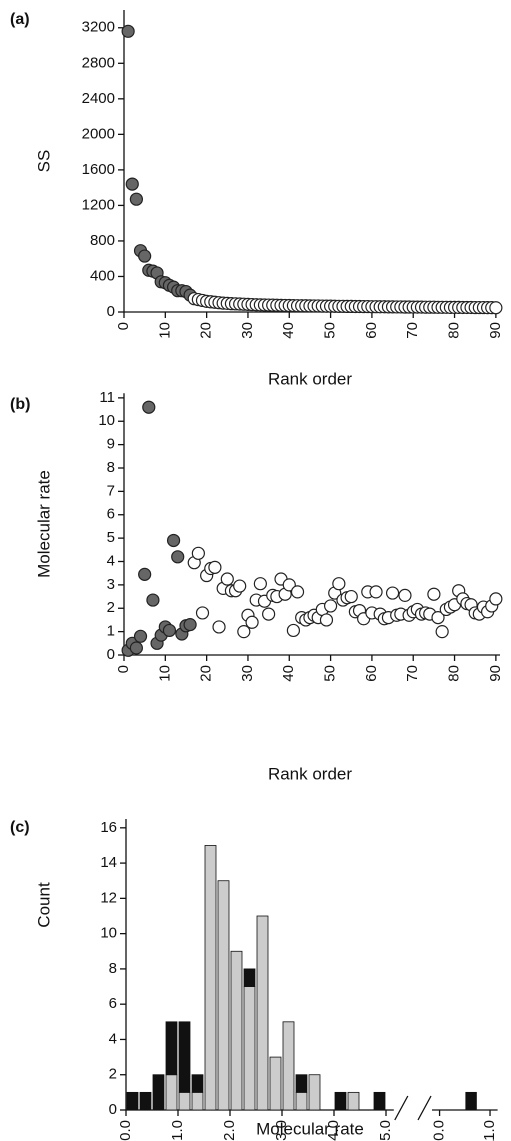 This screenshot has width=511, height=1141. Describe the element at coordinates (108, 897) in the screenshot. I see `y-tick-label: 12` at that location.